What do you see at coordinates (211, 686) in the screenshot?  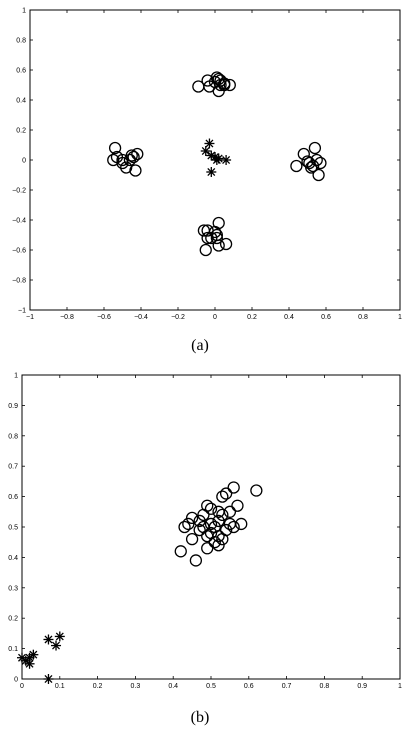 I see `x-tick-label: 0.5` at bounding box center [211, 686].